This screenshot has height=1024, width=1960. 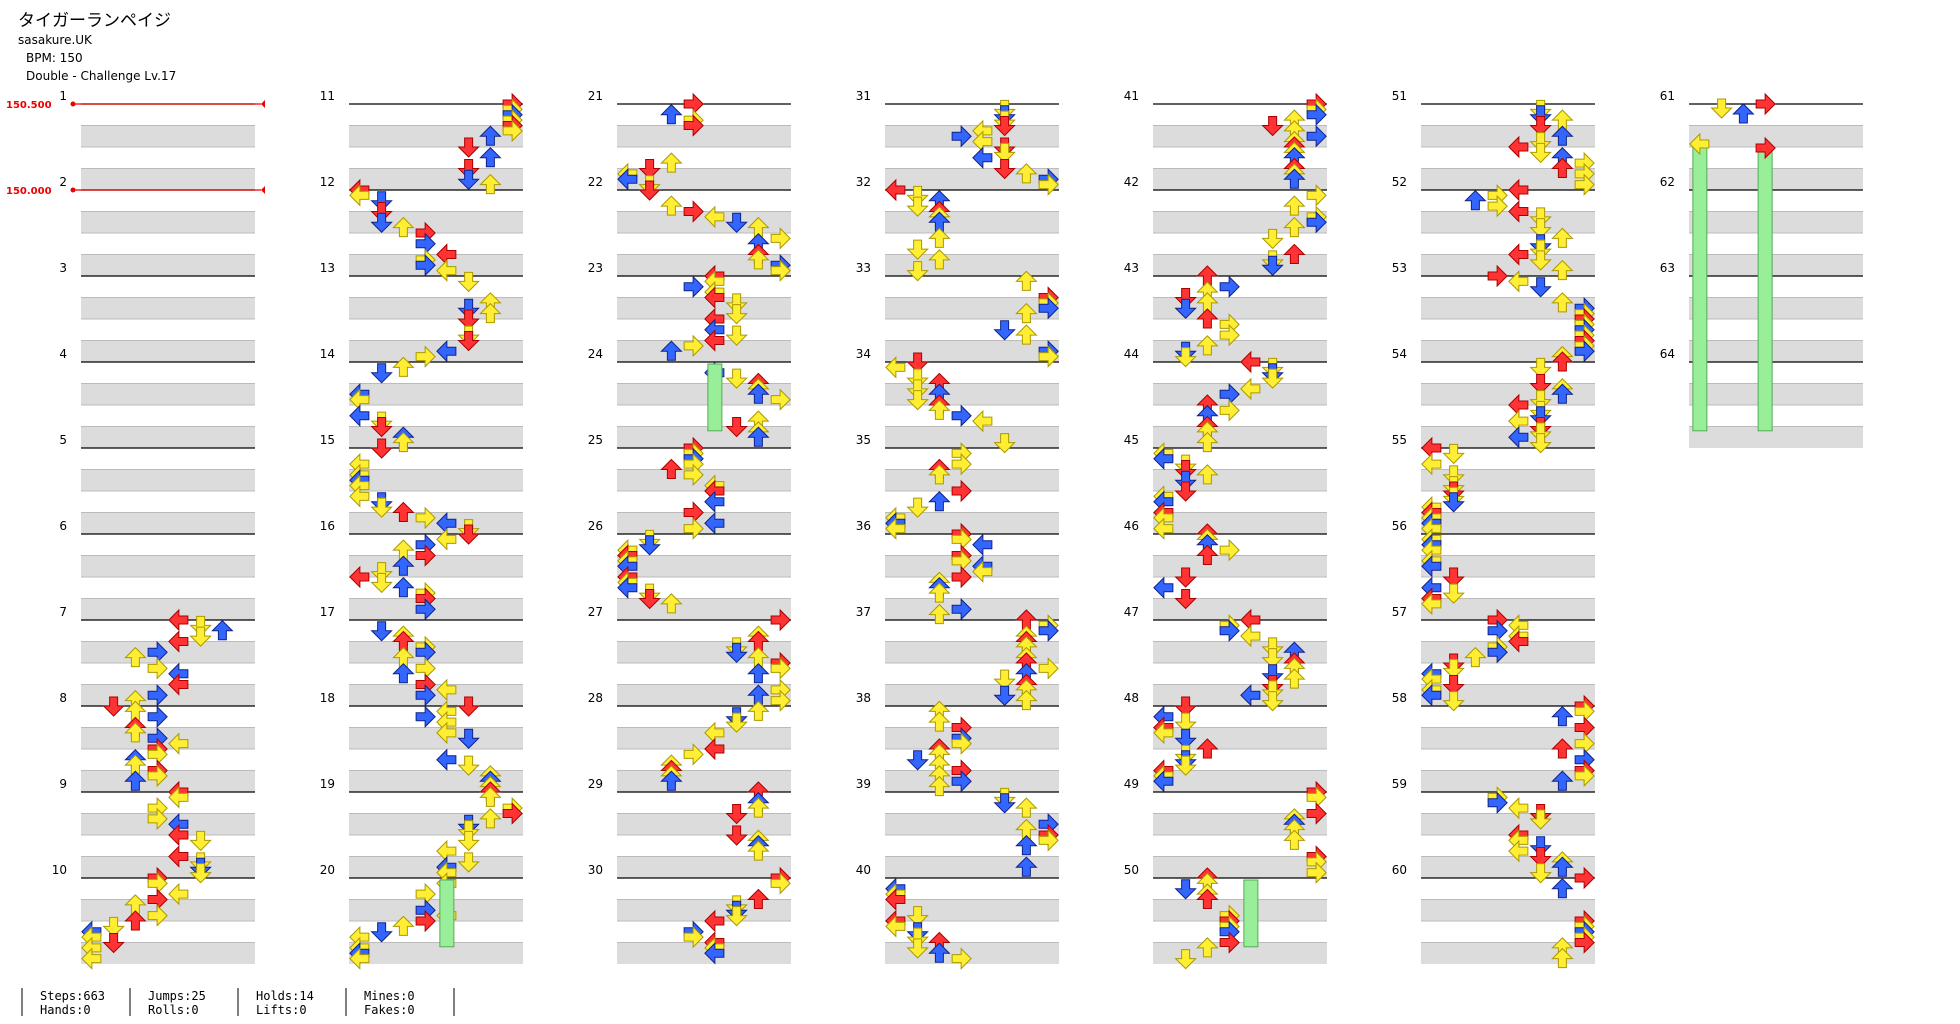 I want to click on bpm-dot, so click(x=73, y=104).